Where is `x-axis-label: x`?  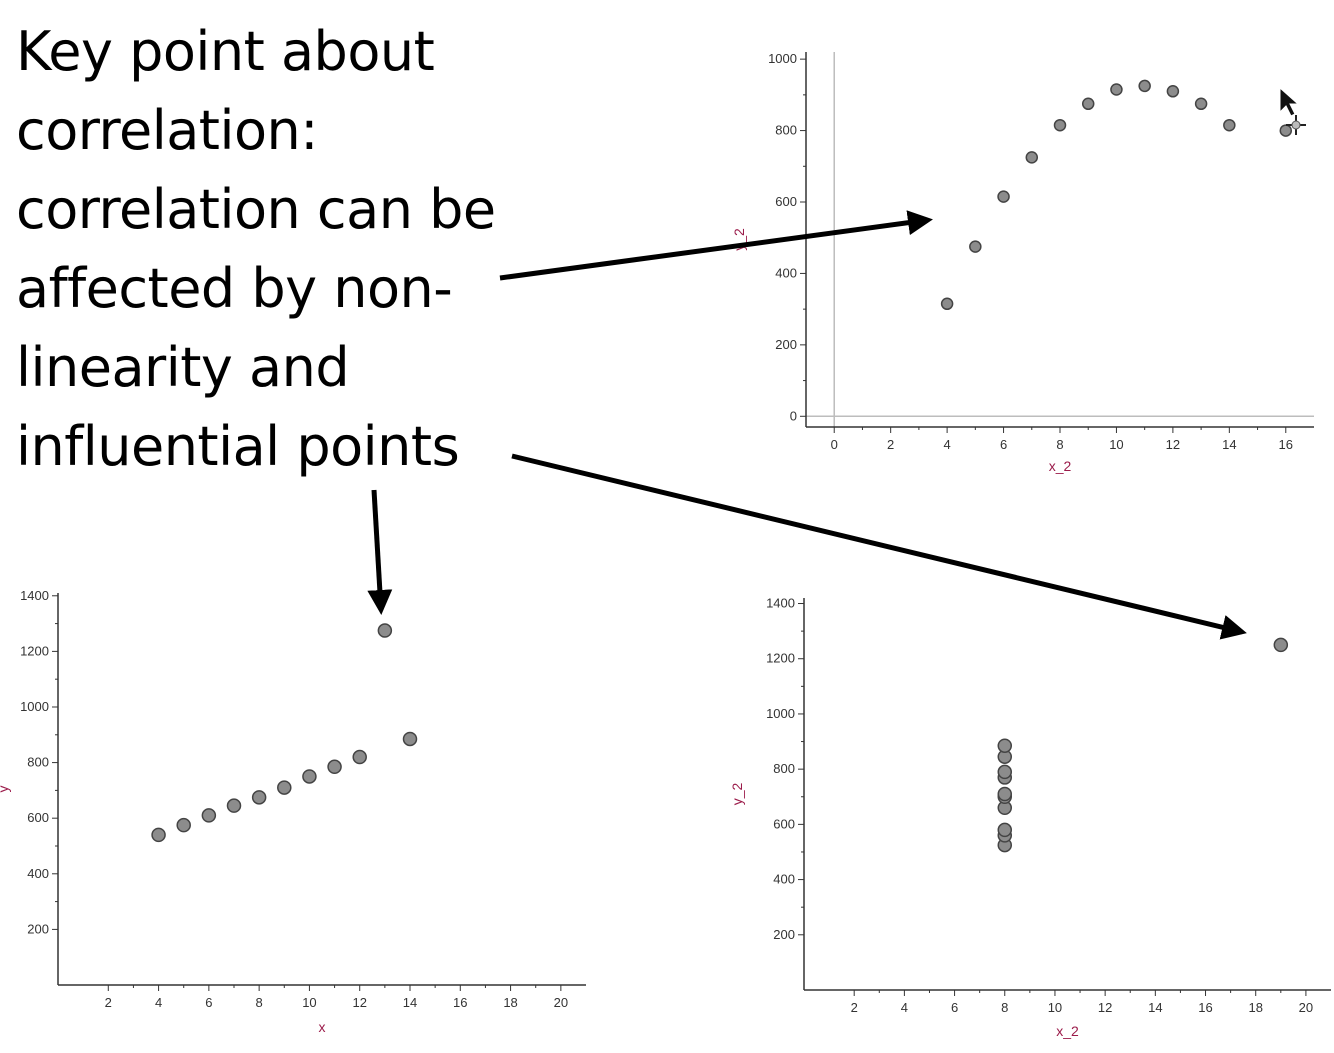 x-axis-label: x is located at coordinates (322, 1027).